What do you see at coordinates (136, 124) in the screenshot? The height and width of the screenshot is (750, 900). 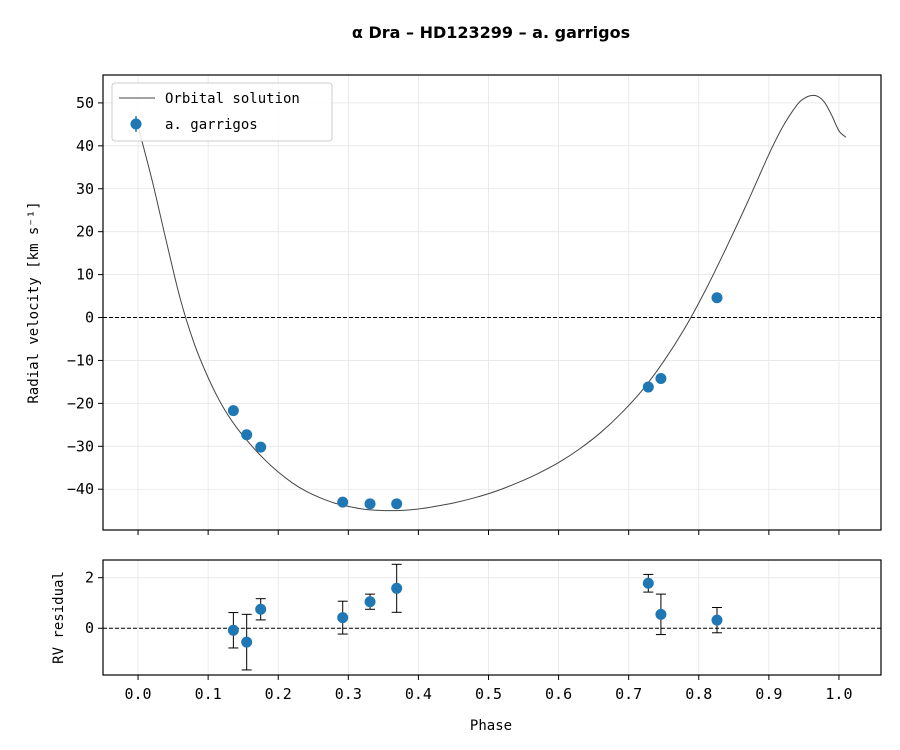 I see `legend-point-swatch` at bounding box center [136, 124].